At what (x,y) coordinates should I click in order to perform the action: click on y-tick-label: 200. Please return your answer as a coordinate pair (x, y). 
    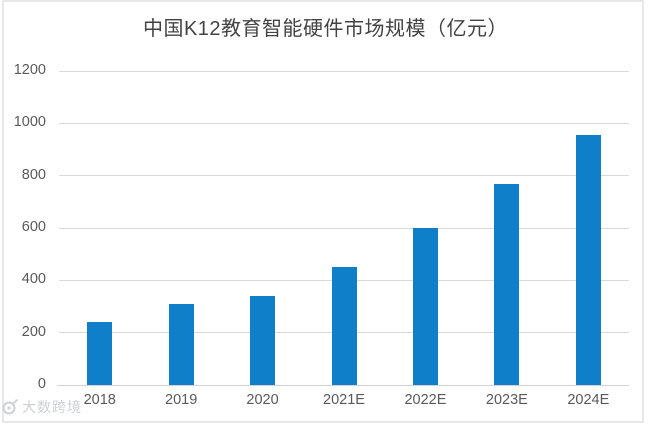
    Looking at the image, I should click on (33, 331).